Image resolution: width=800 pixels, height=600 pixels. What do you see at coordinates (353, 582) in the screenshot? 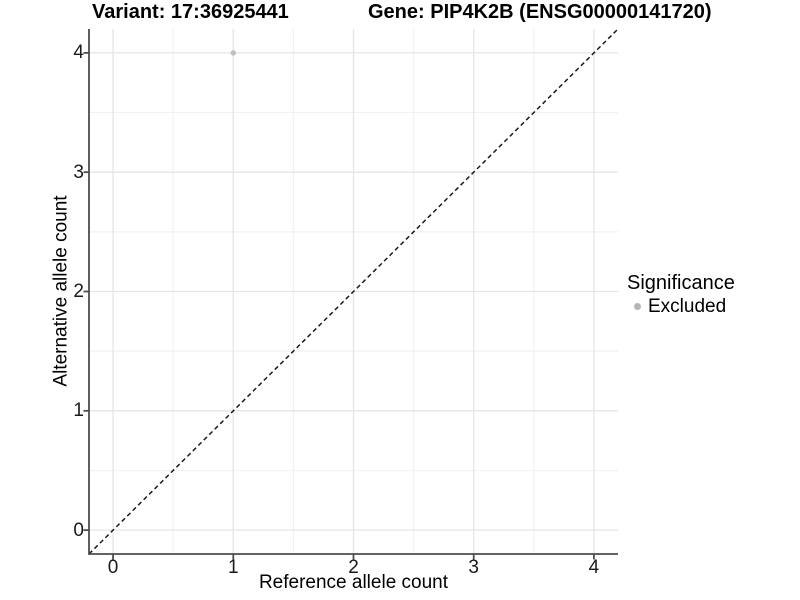
I see `x-axis-title: Reference allele count` at bounding box center [353, 582].